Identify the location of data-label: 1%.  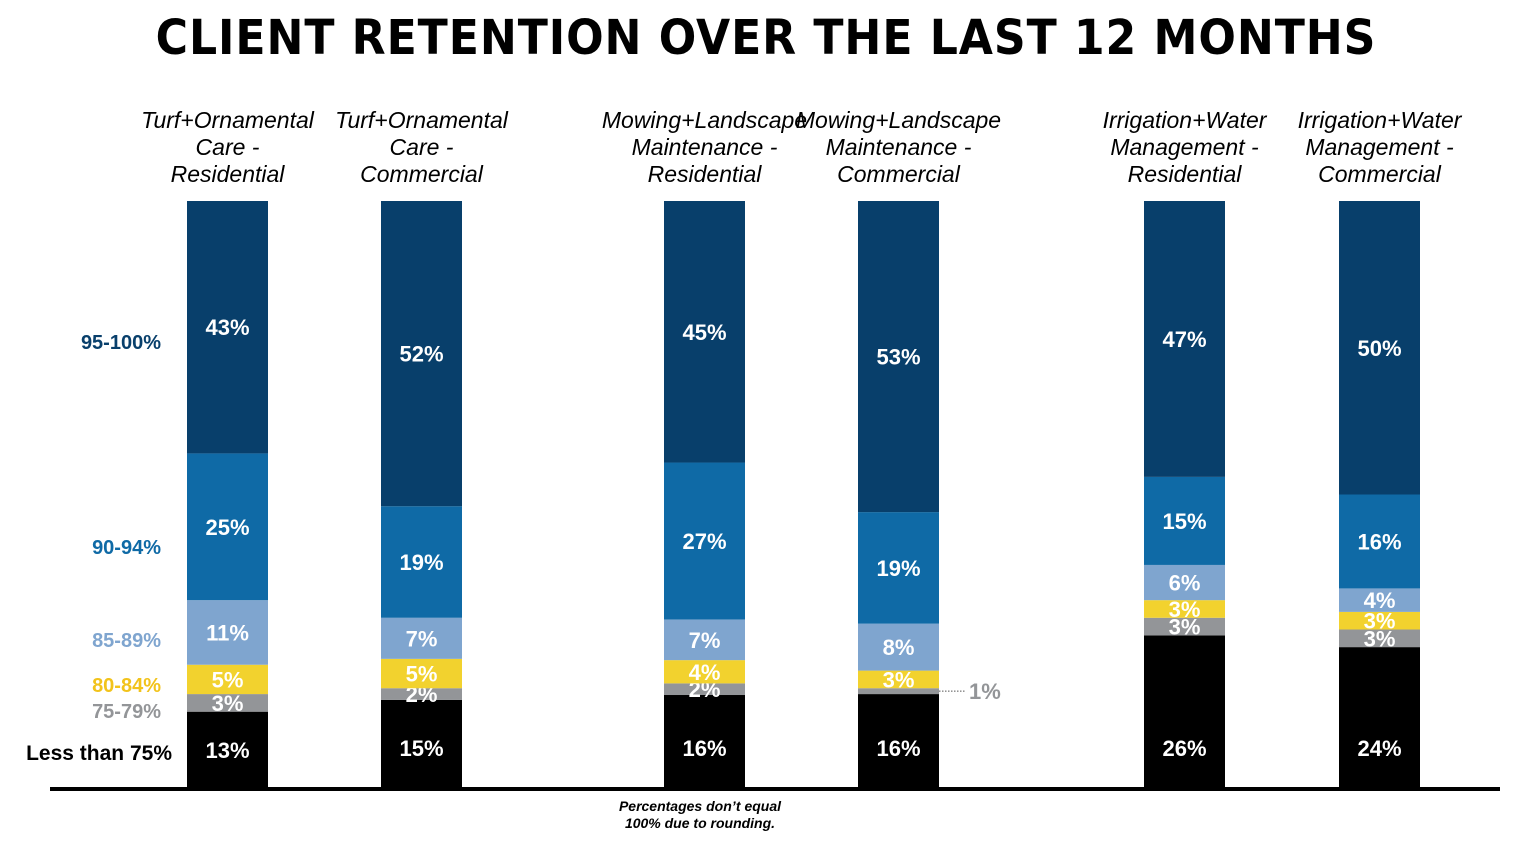
(985, 691).